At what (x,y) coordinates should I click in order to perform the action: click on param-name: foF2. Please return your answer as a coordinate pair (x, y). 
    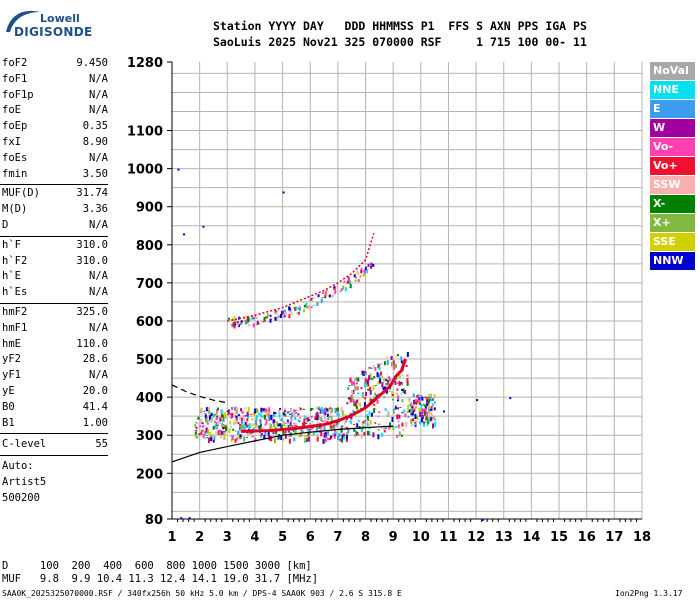
    Looking at the image, I should click on (15, 63).